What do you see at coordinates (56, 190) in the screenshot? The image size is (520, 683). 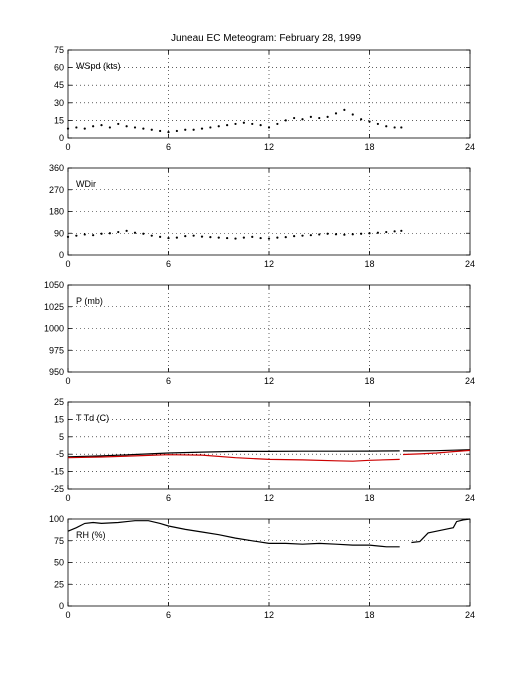 I see `y-tick-label: 270` at bounding box center [56, 190].